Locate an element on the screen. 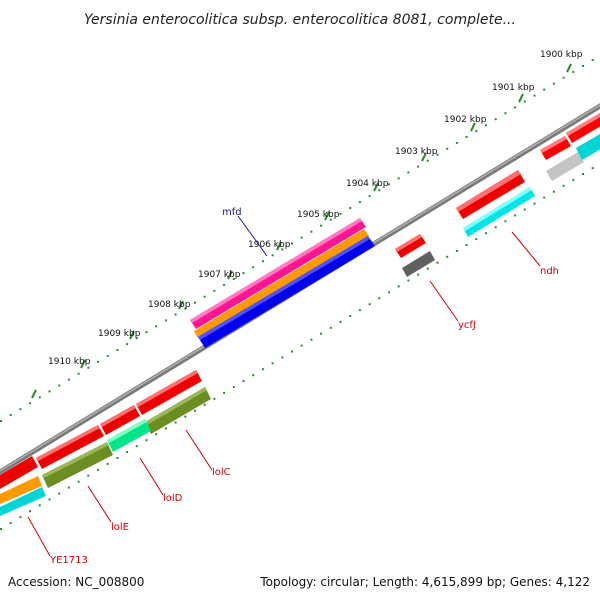  feature-ndh-red is located at coordinates (490, 194).